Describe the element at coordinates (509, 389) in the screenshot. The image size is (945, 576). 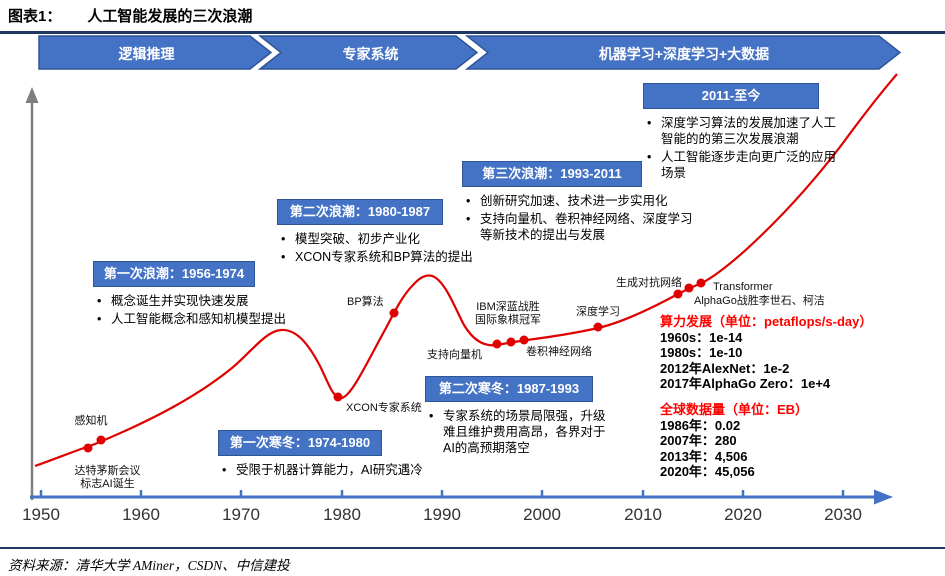
I see `winter-2-header: 第二次寒冬：1987-1993` at that location.